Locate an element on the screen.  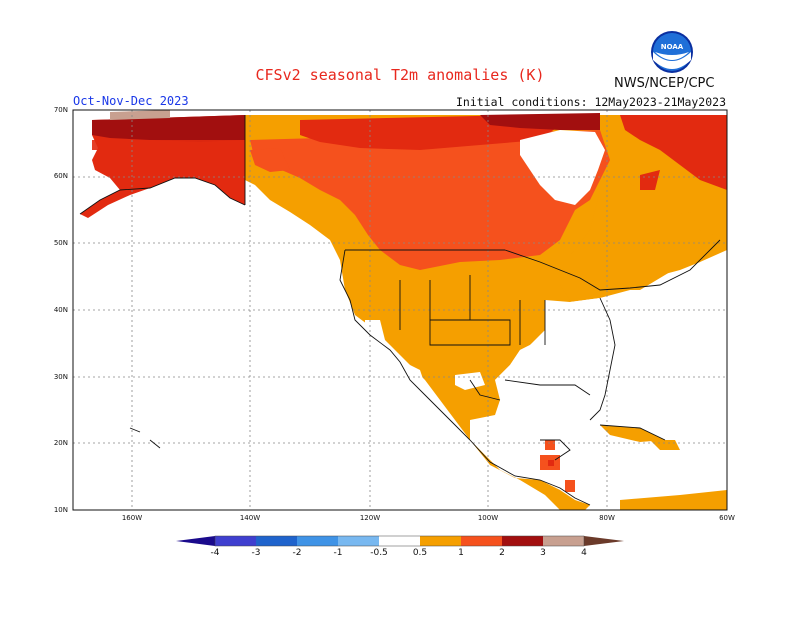
hudson-bay is located at coordinates (562, 167).